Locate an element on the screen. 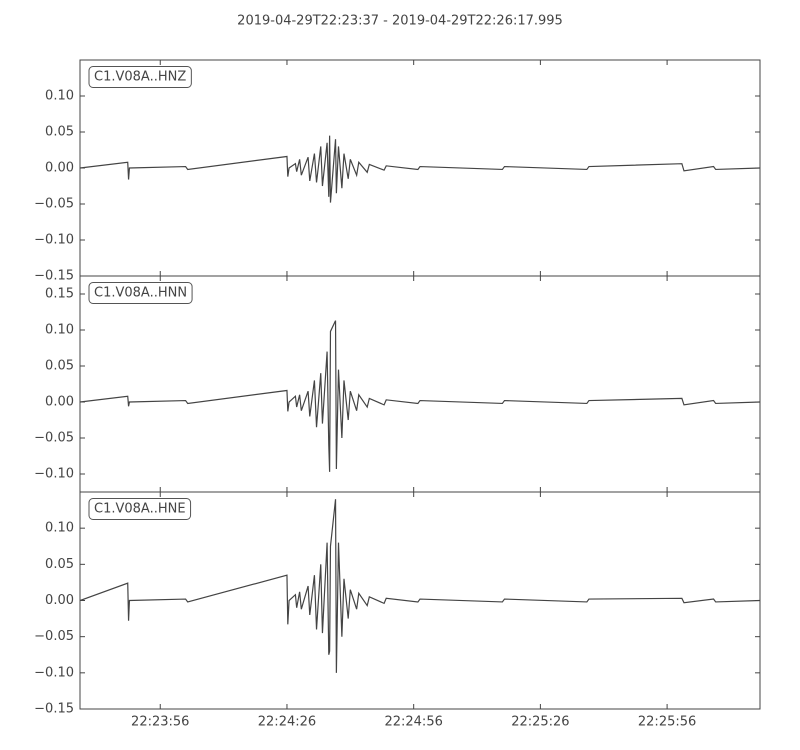 The image size is (800, 750). y-tick-label: 0.15 is located at coordinates (59, 294).